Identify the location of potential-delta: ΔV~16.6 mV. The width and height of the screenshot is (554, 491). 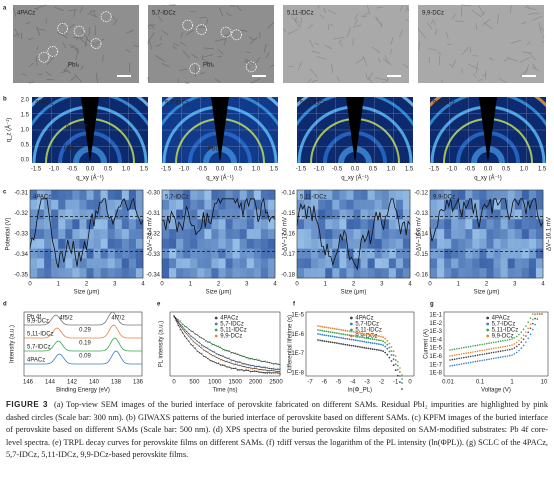
(420, 234).